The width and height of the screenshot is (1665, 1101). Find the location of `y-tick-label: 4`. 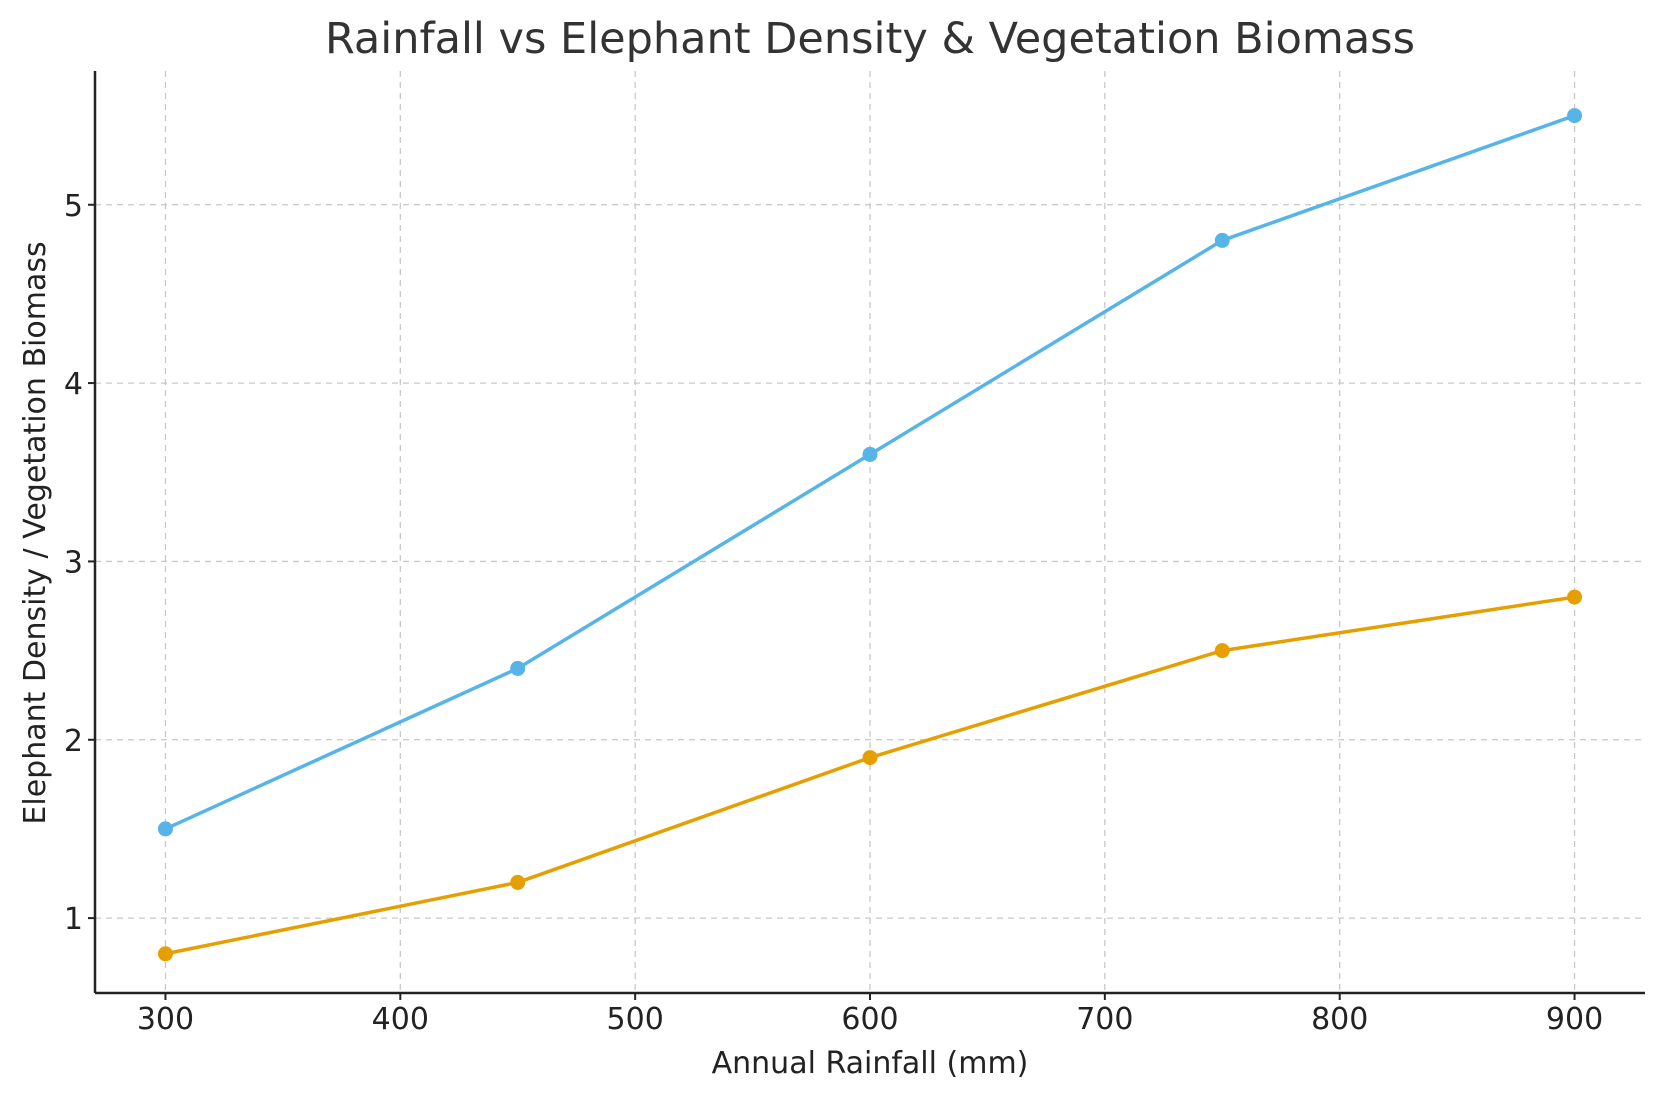

y-tick-label: 4 is located at coordinates (73, 384).